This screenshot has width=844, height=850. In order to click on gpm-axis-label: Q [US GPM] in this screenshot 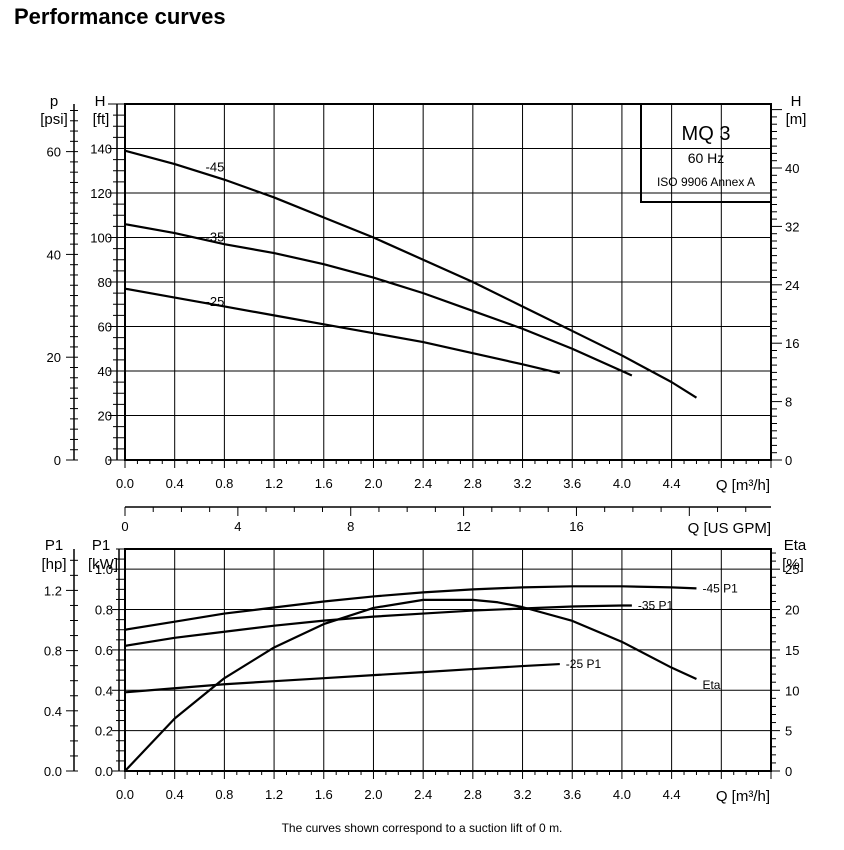, I will do `click(729, 528)`.